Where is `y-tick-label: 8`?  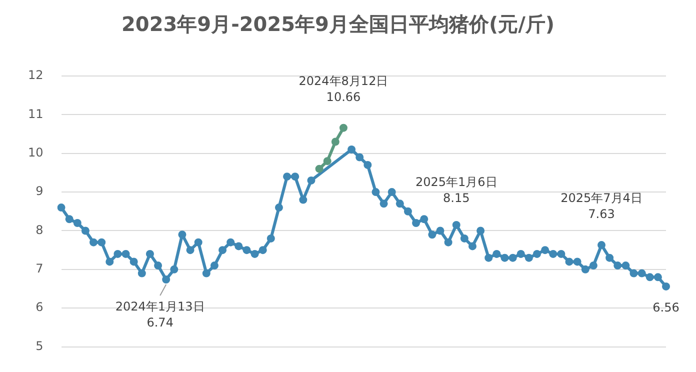 y-tick-label: 8 is located at coordinates (40, 229).